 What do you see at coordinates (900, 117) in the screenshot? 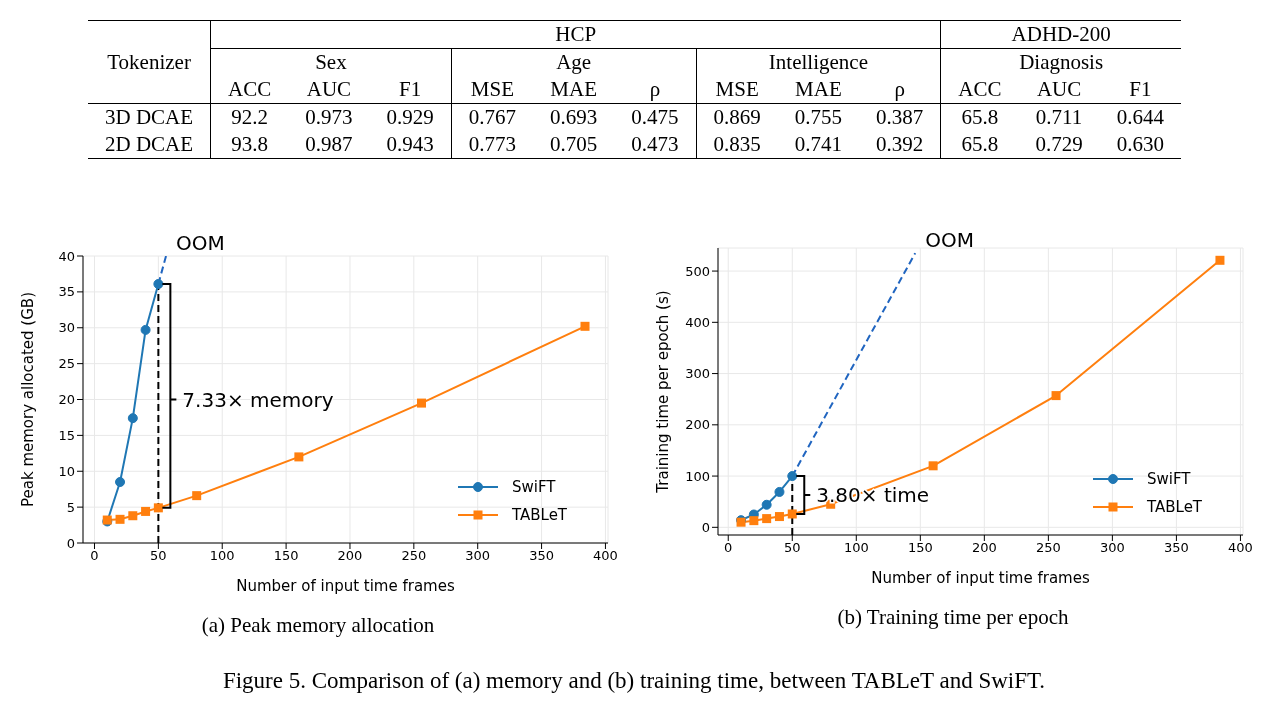
I see `data-label: 0.387` at bounding box center [900, 117].